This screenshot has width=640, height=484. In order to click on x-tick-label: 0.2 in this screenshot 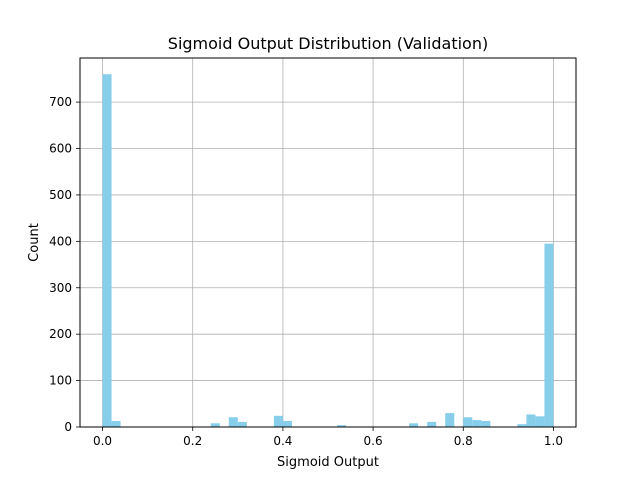, I will do `click(192, 441)`.